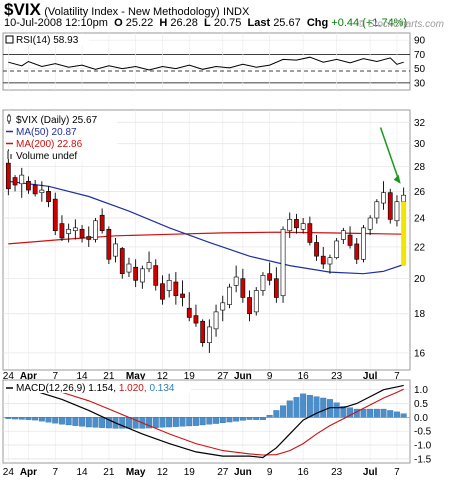 The height and width of the screenshot is (481, 450). Describe the element at coordinates (139, 23) in the screenshot. I see `open-value: 25.22` at that location.